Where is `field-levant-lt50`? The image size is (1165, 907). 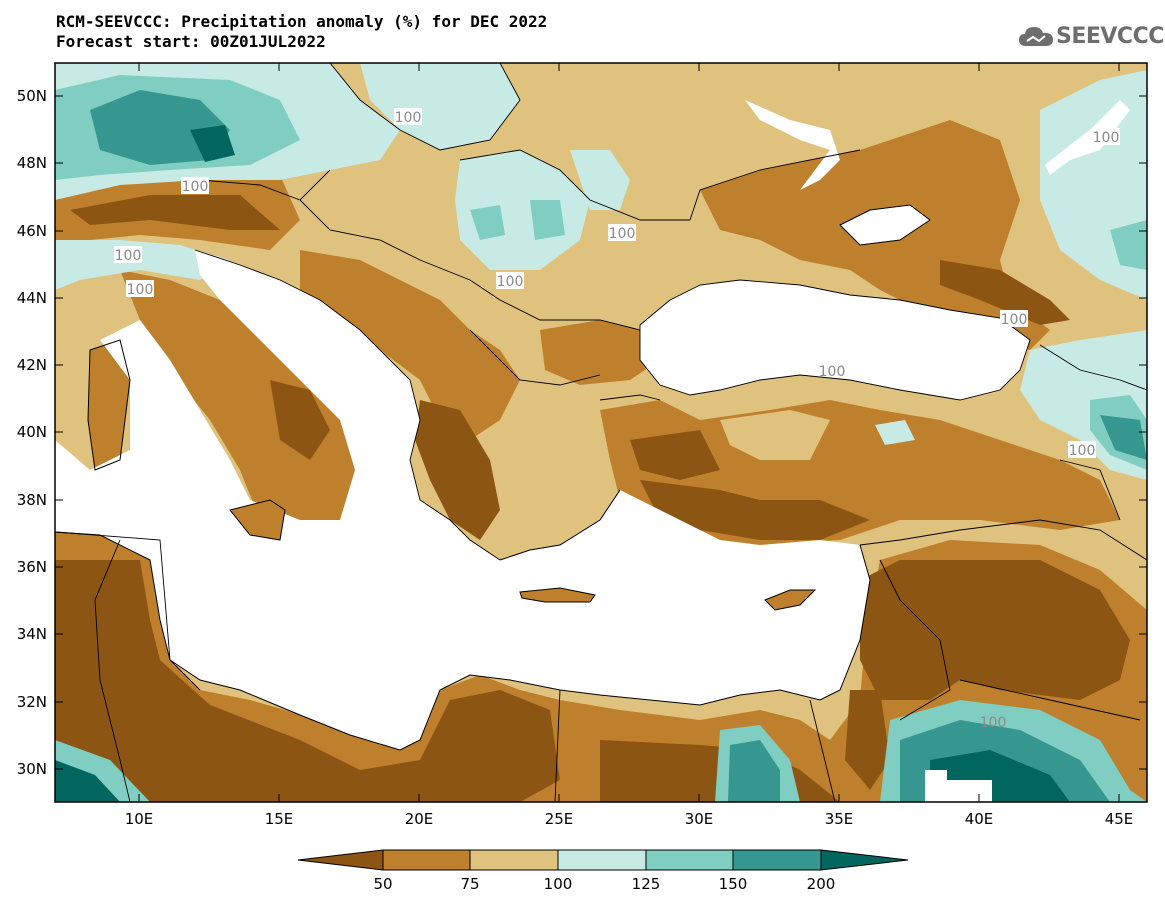
field-levant-lt50 is located at coordinates (867, 740).